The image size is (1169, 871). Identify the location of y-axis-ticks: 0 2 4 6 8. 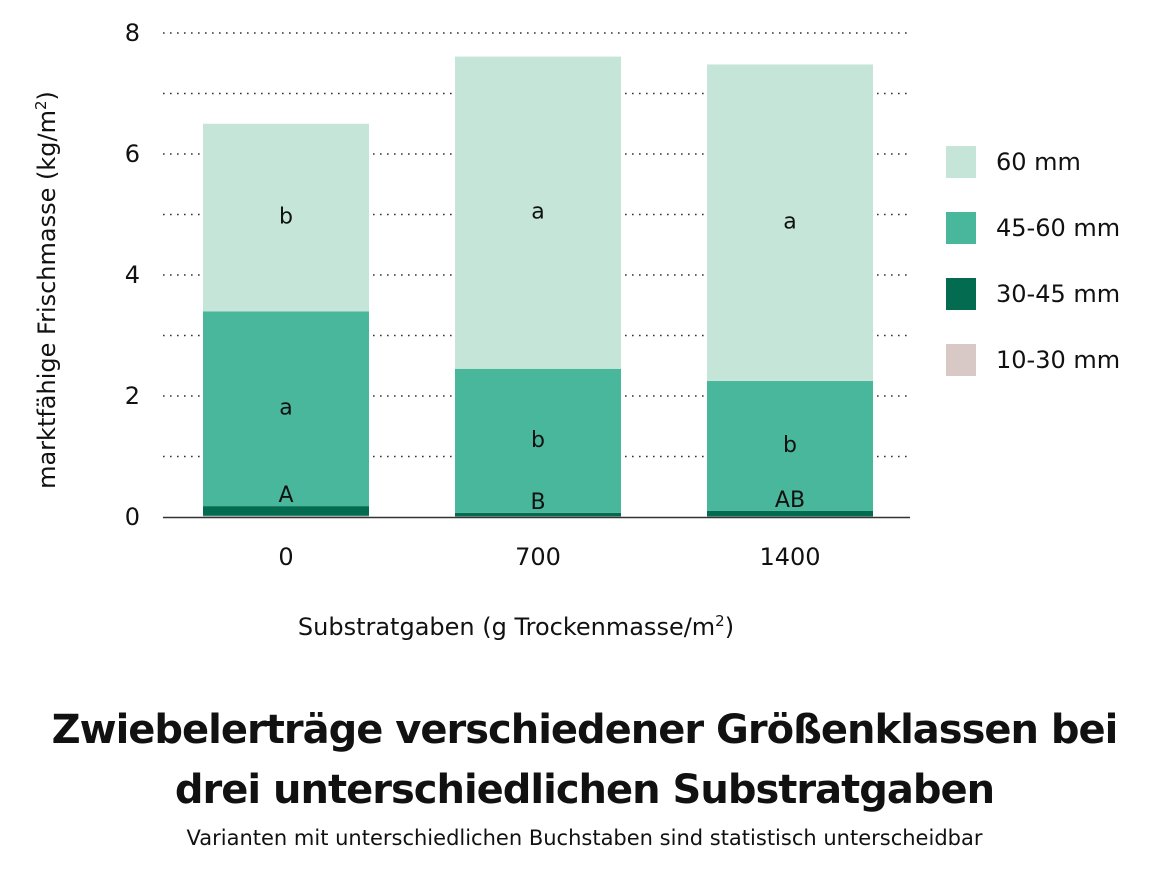
(132, 275).